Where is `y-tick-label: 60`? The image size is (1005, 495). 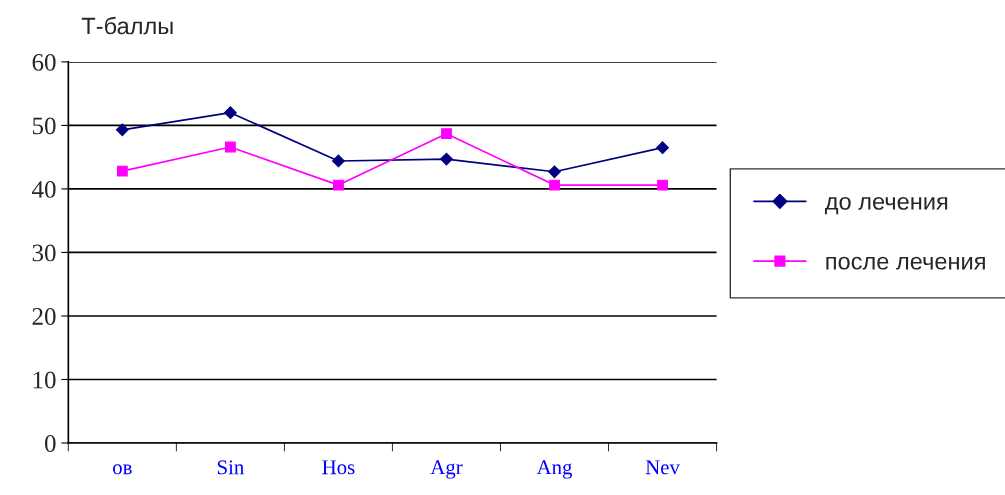
y-tick-label: 60 is located at coordinates (44, 62).